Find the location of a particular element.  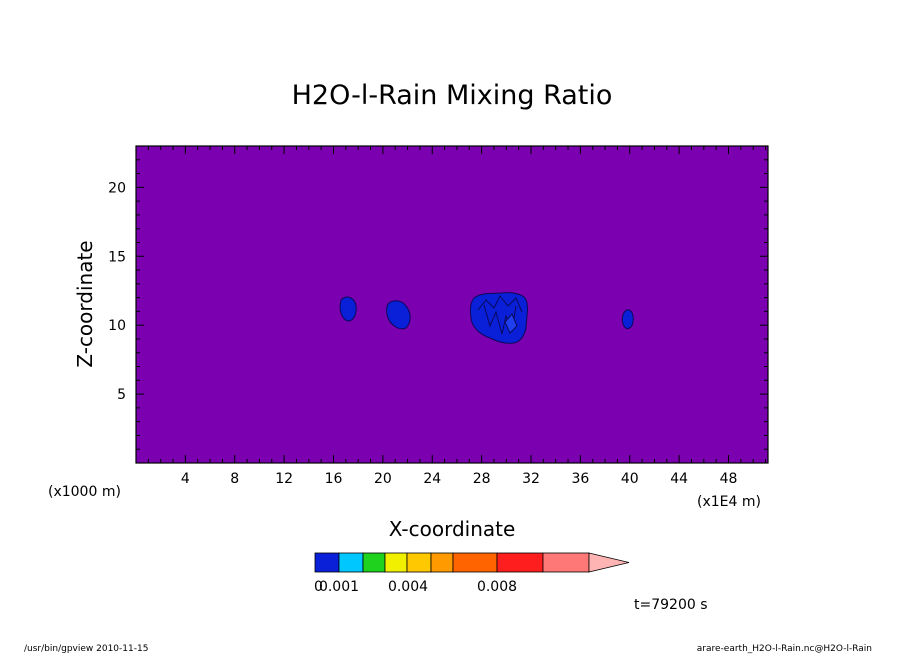

x-tick-label: 48 is located at coordinates (729, 479).